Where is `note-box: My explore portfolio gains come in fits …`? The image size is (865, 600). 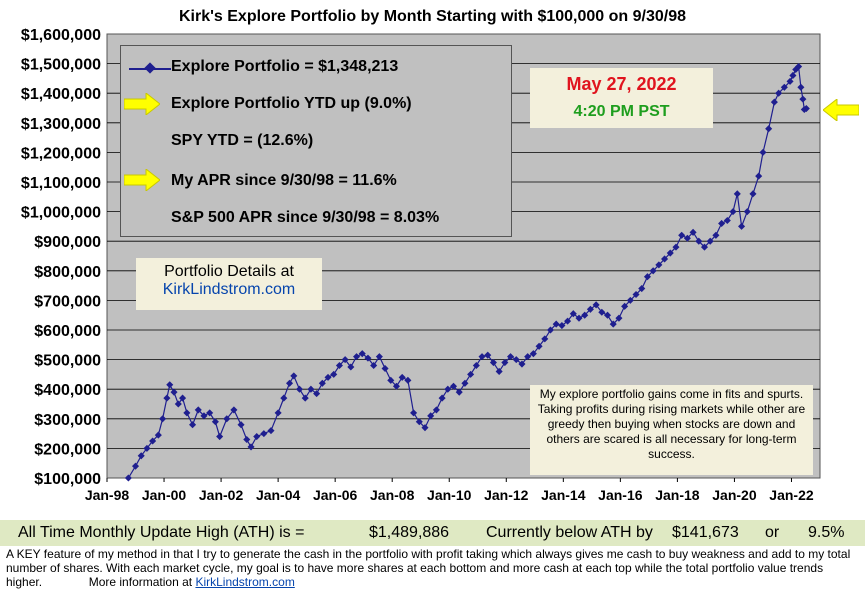 note-box: My explore portfolio gains come in fits … is located at coordinates (671, 430).